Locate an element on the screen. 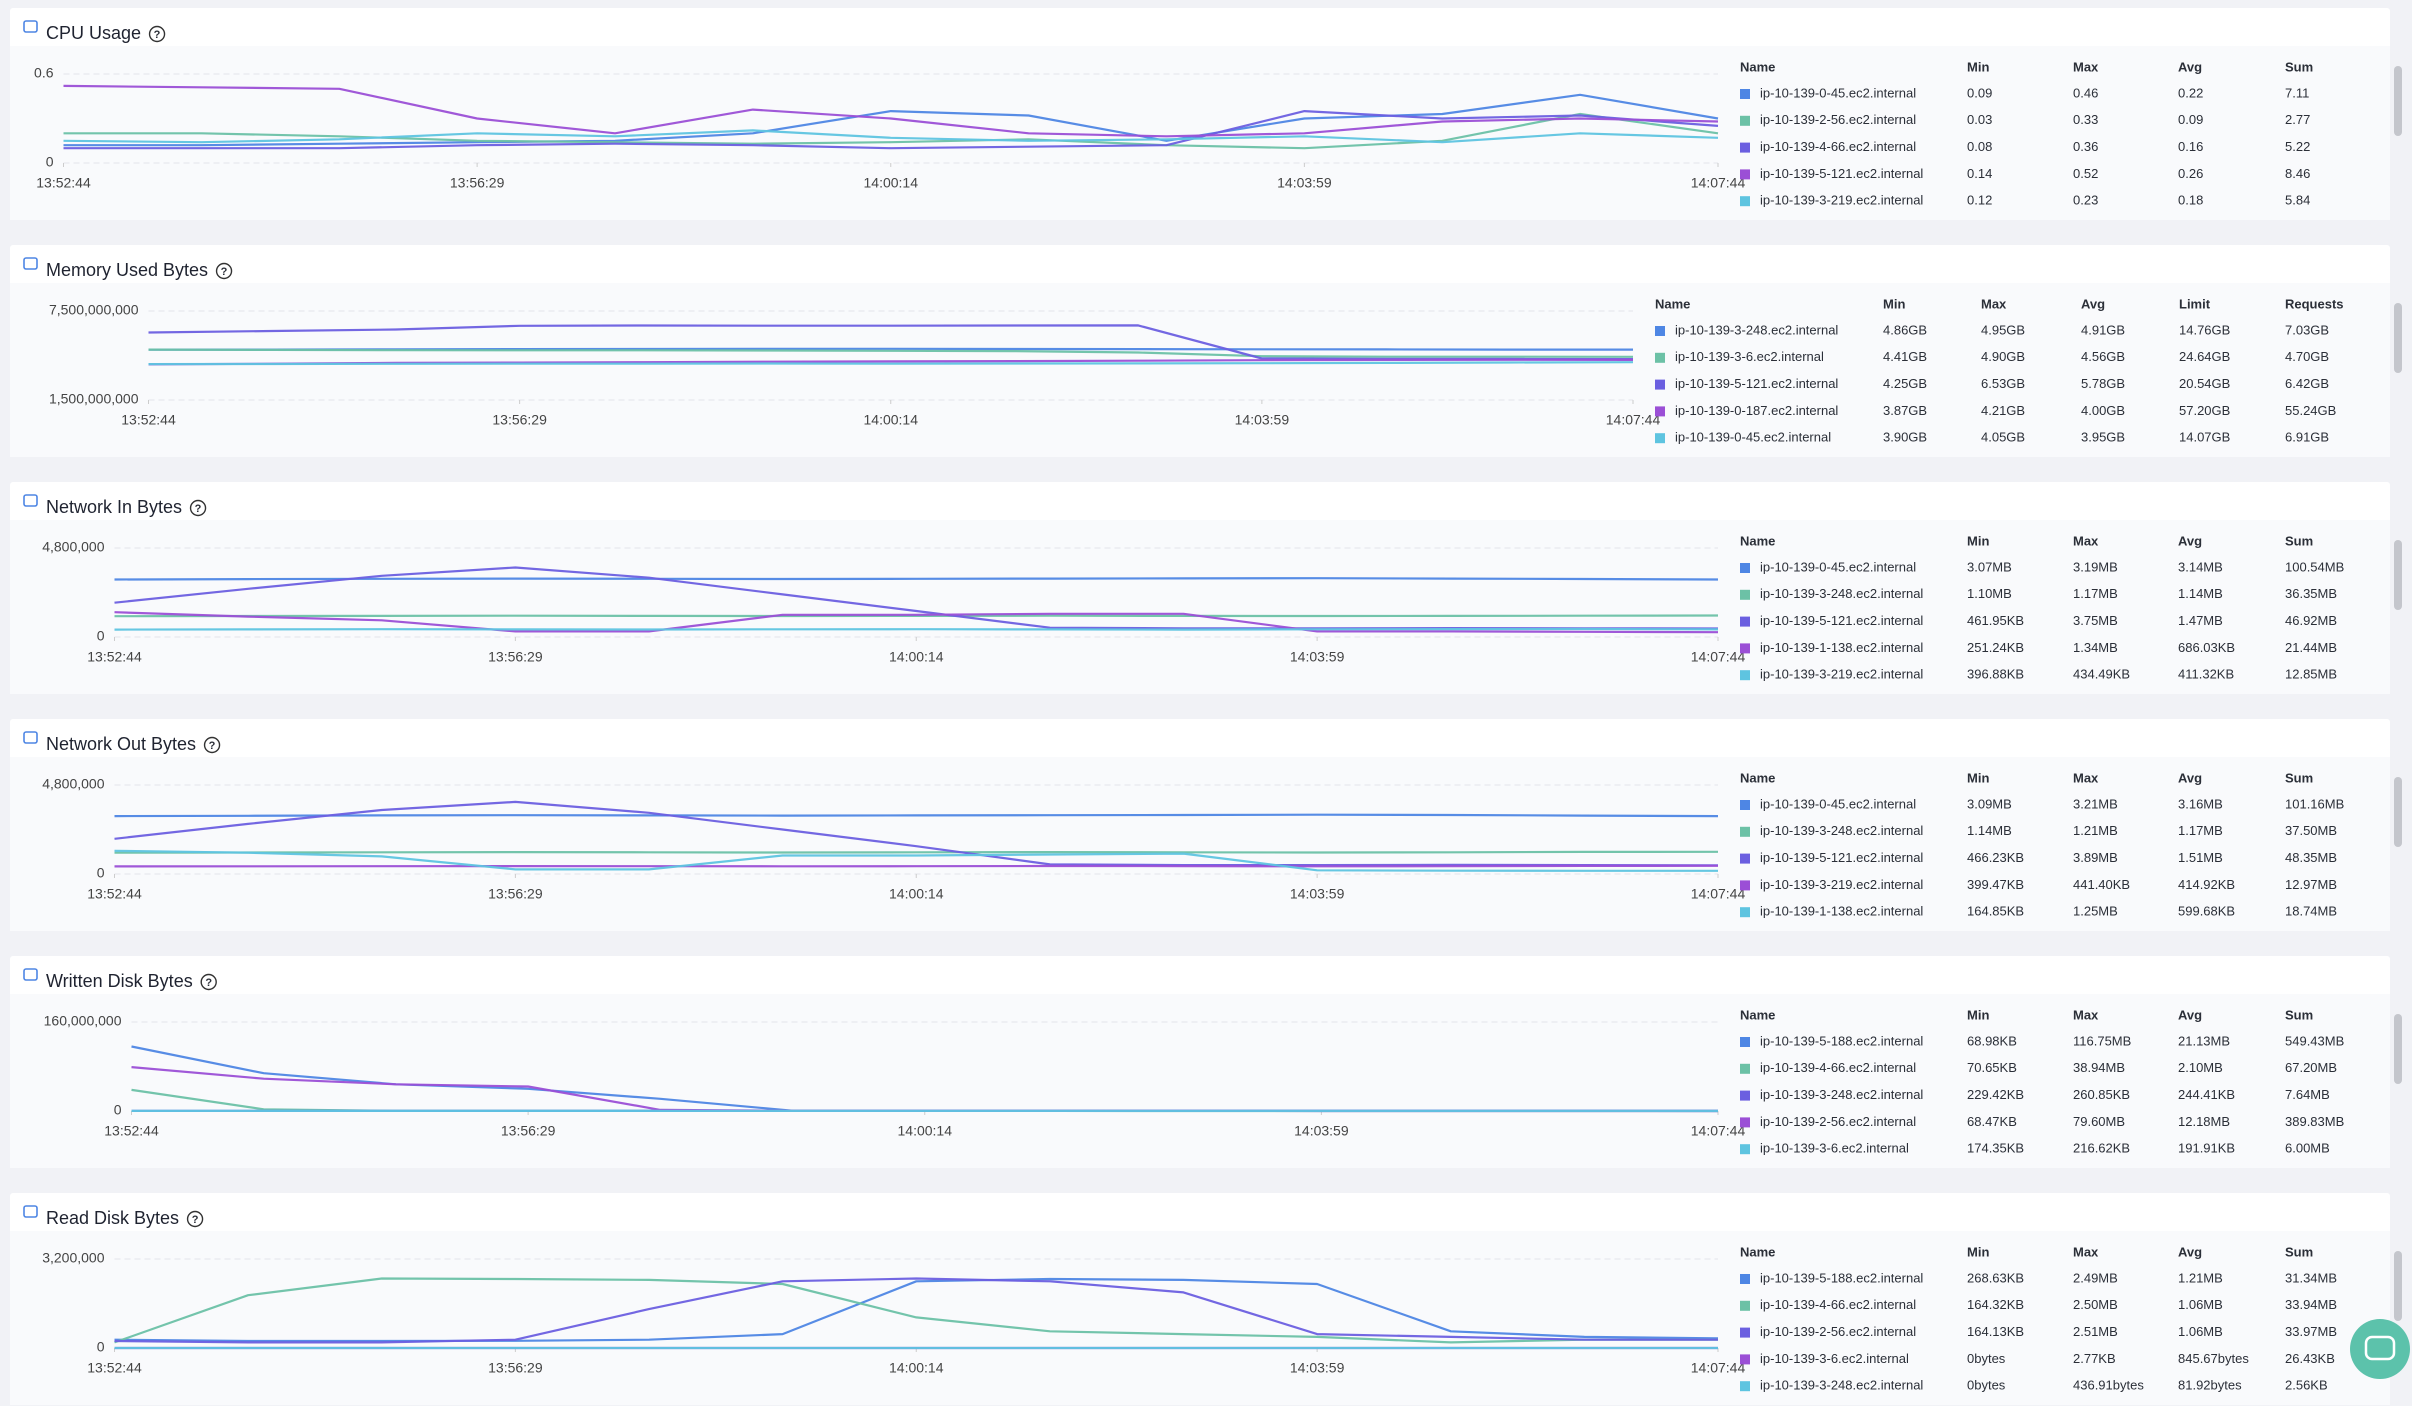 The height and width of the screenshot is (1406, 2412). legend-stat: 164.13KB is located at coordinates (1995, 1331).